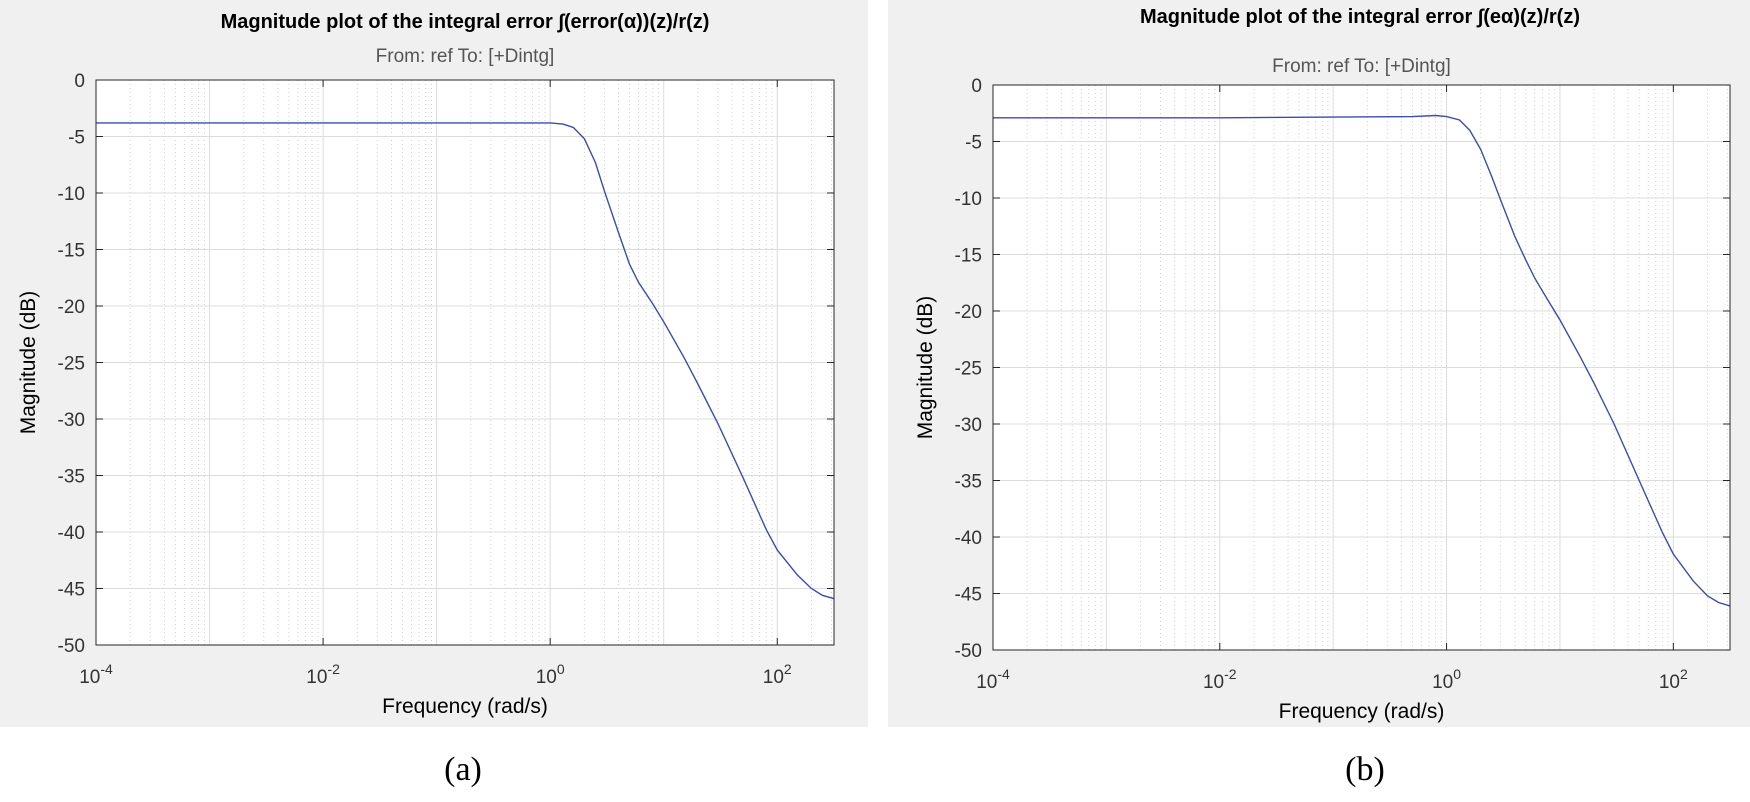 This screenshot has width=1750, height=802. Describe the element at coordinates (1365, 769) in the screenshot. I see `figure-caption: (b)` at that location.